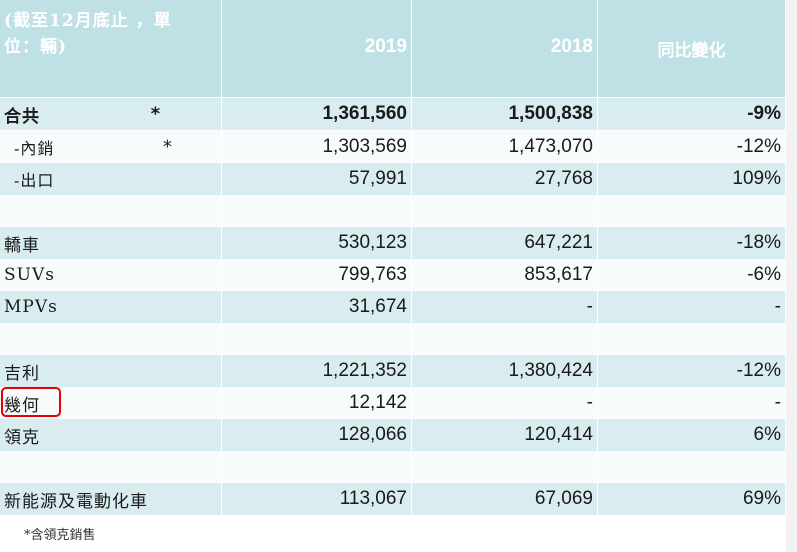 The image size is (797, 552). I want to click on value-2018: 1,380,424, so click(504, 371).